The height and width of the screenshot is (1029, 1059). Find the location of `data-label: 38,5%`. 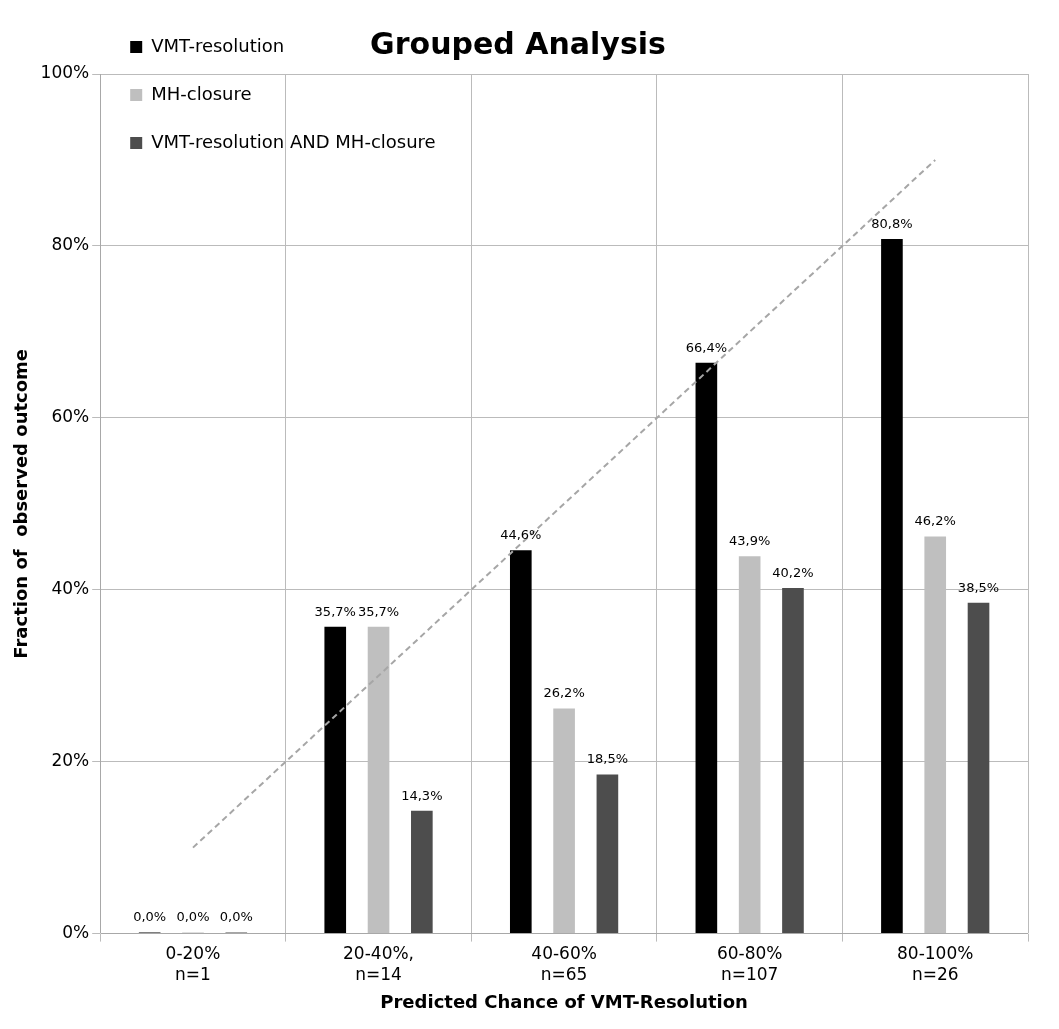

data-label: 38,5% is located at coordinates (978, 587).